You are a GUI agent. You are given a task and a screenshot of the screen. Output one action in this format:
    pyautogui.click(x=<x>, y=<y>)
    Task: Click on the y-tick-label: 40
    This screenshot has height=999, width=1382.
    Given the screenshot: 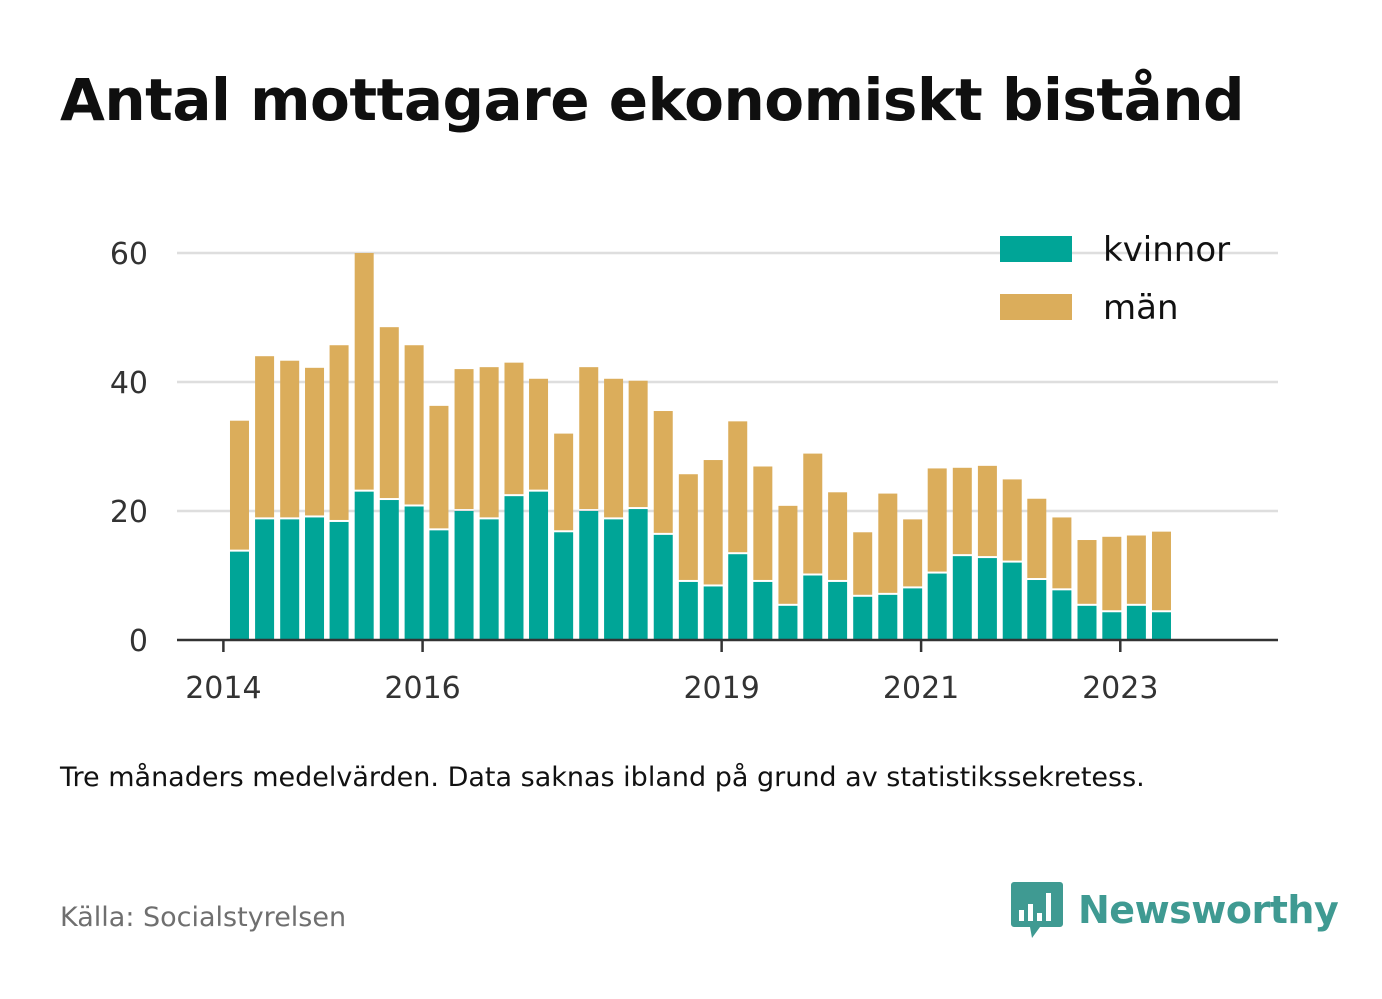 What is the action you would take?
    pyautogui.click(x=129, y=383)
    